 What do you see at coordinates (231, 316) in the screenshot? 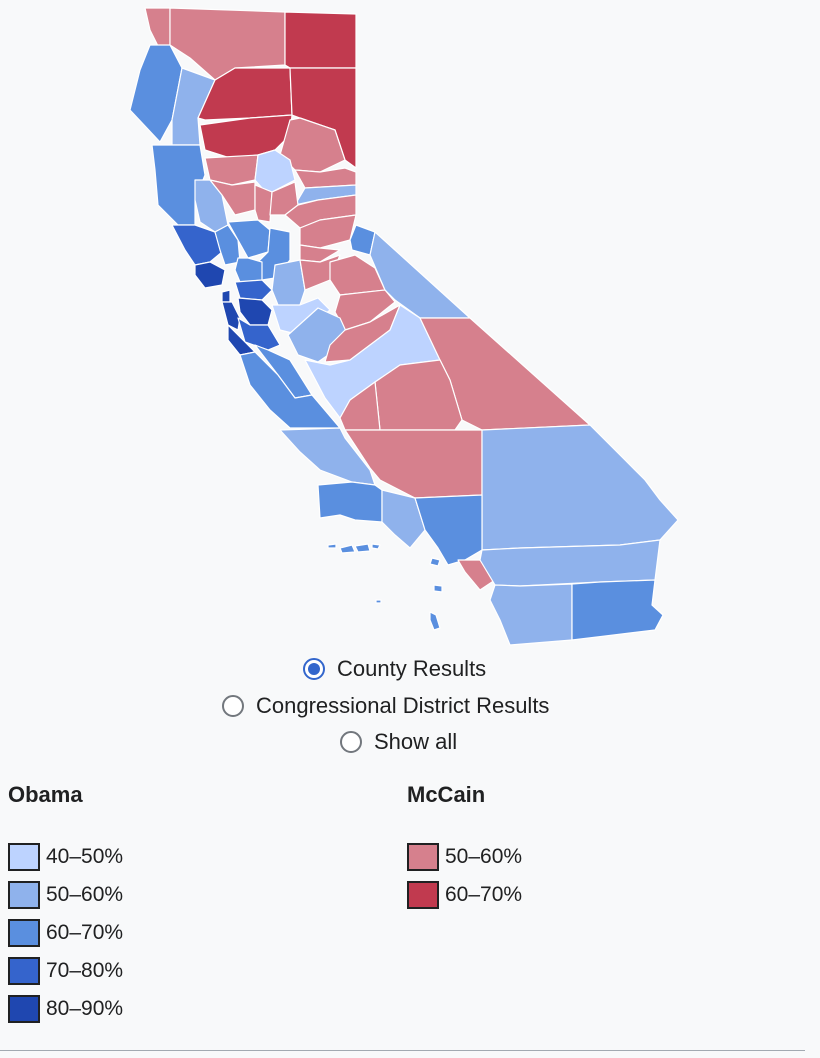
I see `county-san-mateo` at bounding box center [231, 316].